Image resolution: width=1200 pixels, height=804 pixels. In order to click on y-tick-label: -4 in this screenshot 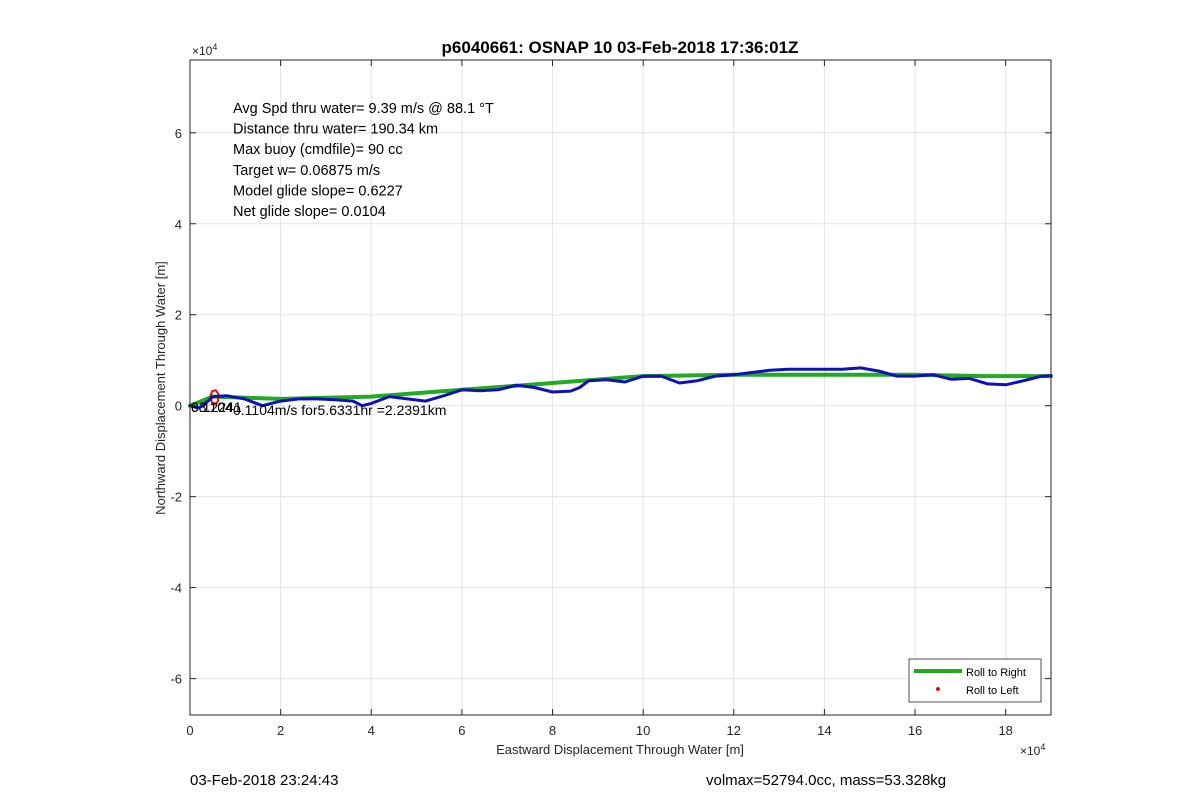, I will do `click(176, 588)`.